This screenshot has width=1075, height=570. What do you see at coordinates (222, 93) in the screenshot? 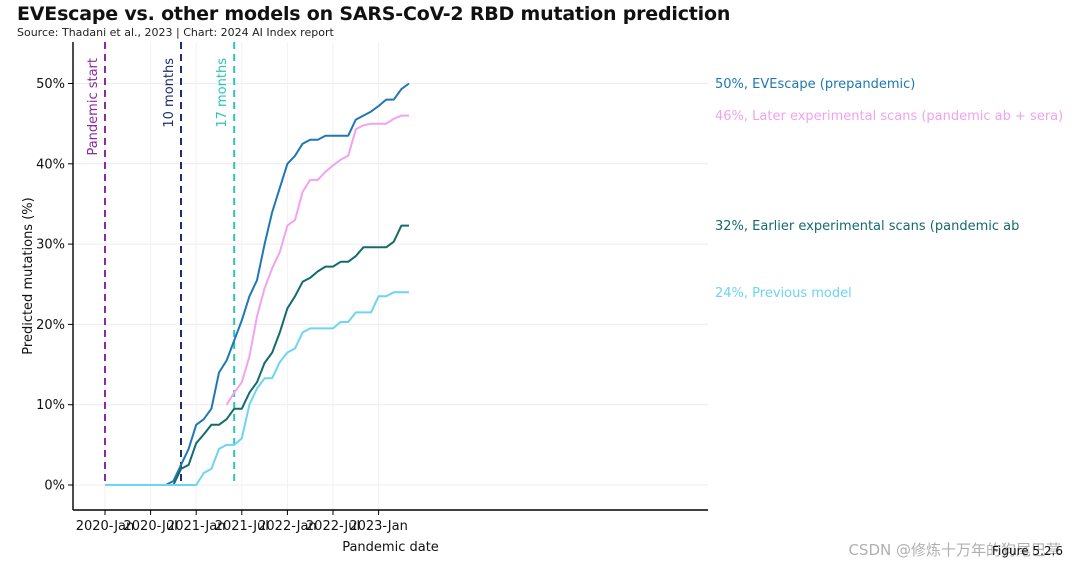
I see `event-line-label: 17 months` at bounding box center [222, 93].